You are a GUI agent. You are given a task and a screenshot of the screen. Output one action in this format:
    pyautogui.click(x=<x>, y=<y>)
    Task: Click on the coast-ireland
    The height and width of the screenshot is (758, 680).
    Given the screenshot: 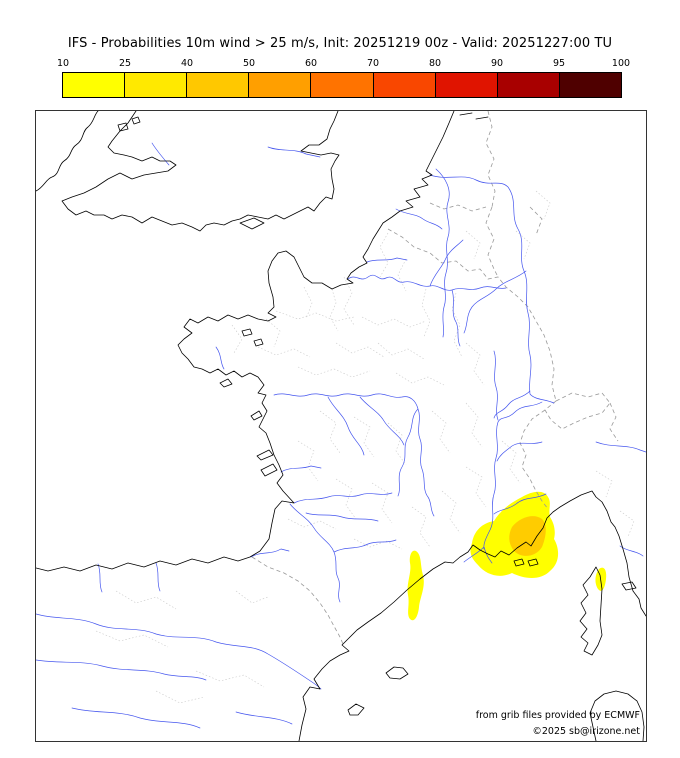 What is the action you would take?
    pyautogui.click(x=67, y=151)
    